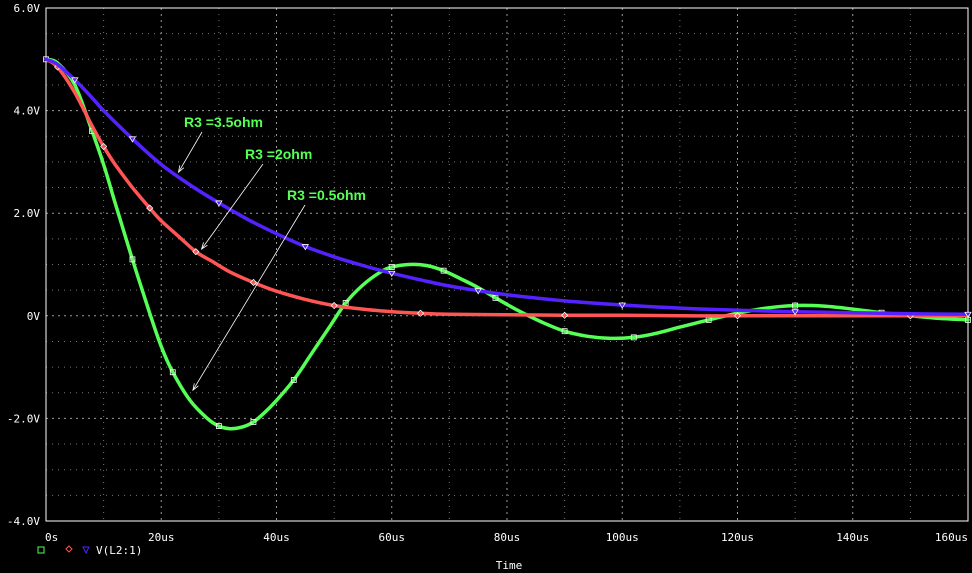  I want to click on x-tick-label: 80us, so click(507, 537).